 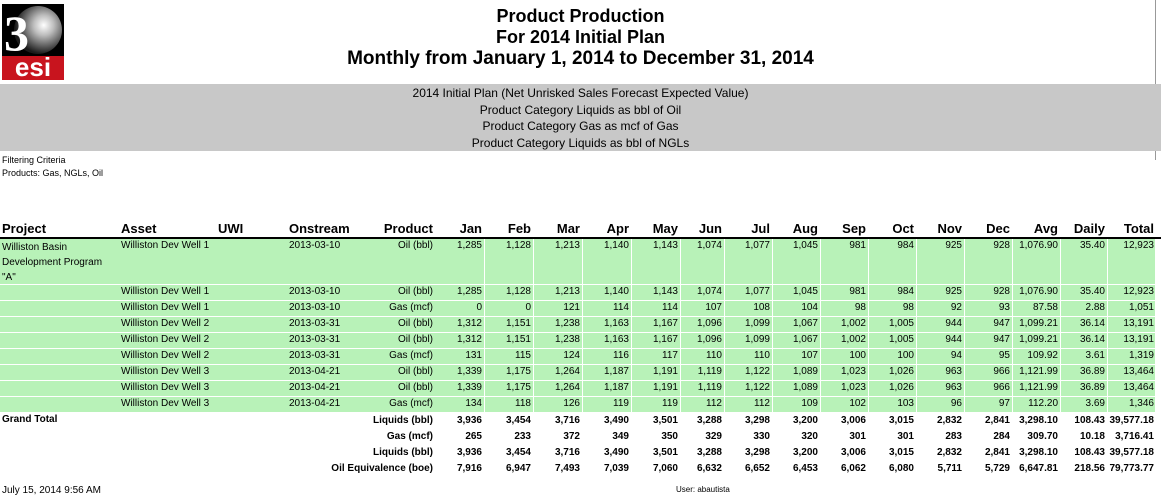 I want to click on cell-mar: 1,238, so click(x=567, y=323).